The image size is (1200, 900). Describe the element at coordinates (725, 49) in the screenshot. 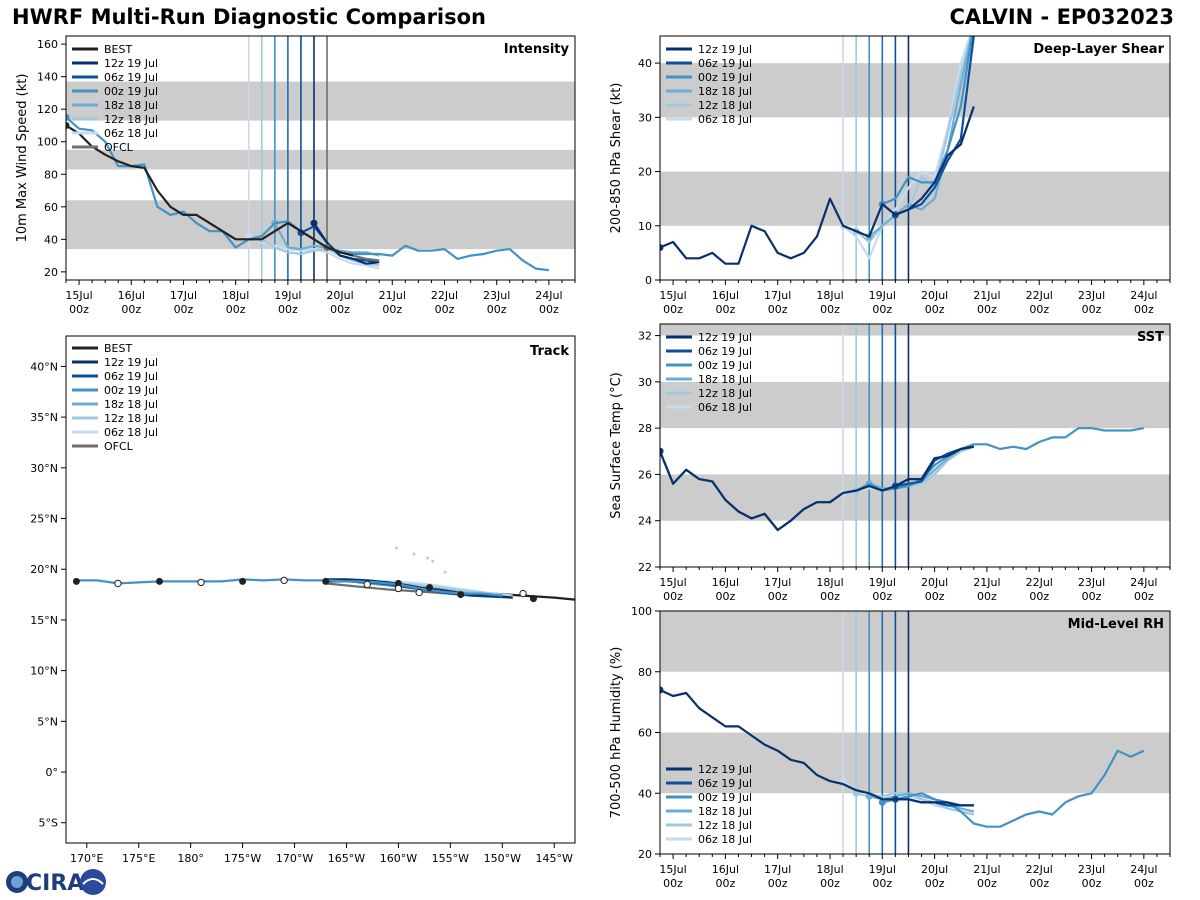

I see `shear-legend-label: 12z 19 Jul` at that location.